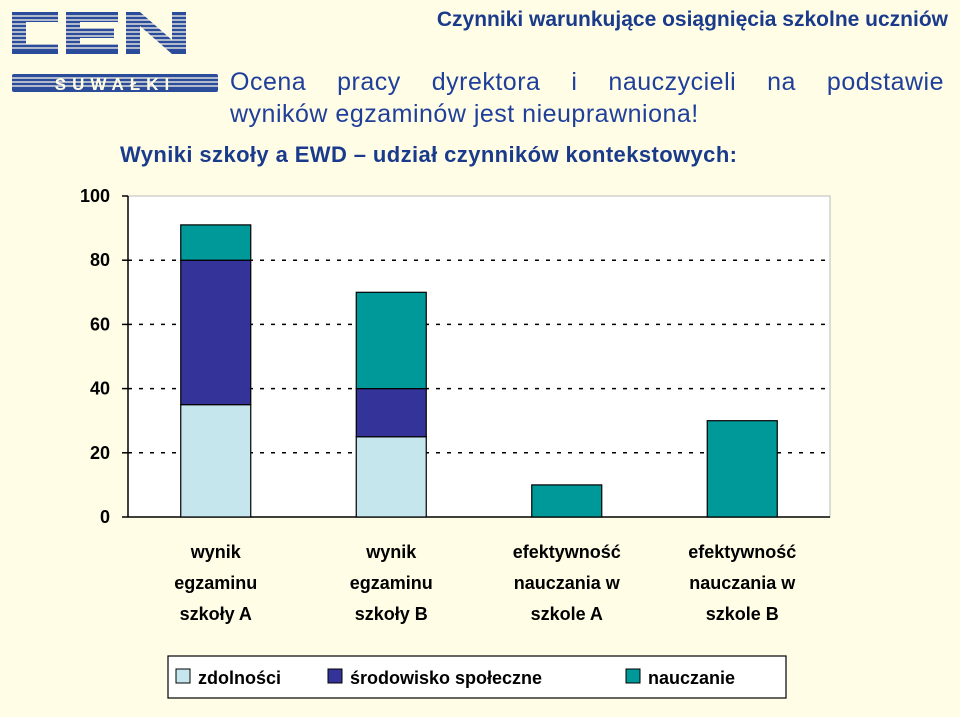 The width and height of the screenshot is (960, 717). Describe the element at coordinates (100, 324) in the screenshot. I see `y-tick-label: 60` at that location.